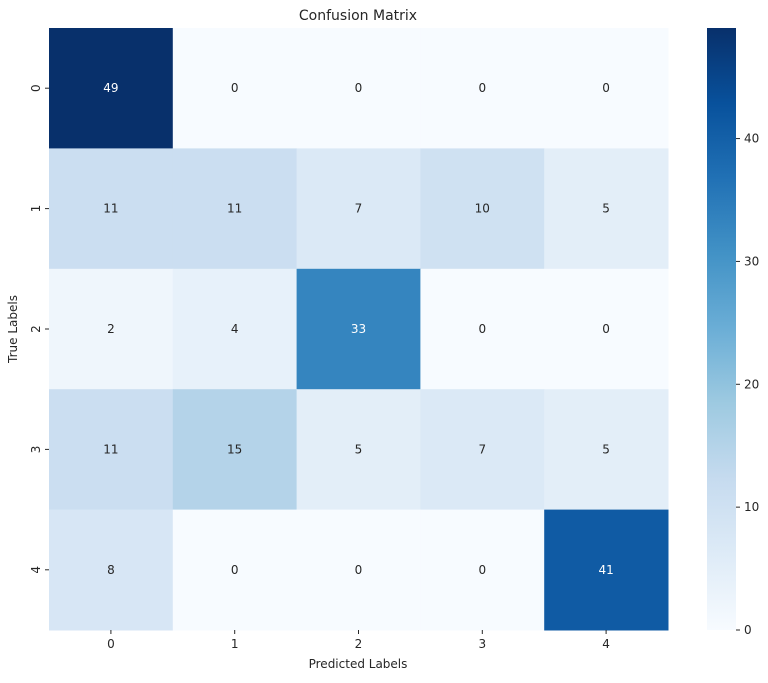 This screenshot has width=768, height=683. I want to click on colorbar-tick-label: 30, so click(751, 261).